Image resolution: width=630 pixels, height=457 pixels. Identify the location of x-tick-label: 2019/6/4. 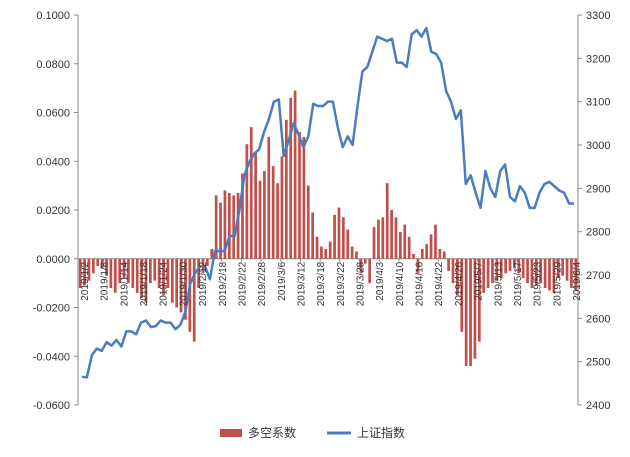
(577, 280).